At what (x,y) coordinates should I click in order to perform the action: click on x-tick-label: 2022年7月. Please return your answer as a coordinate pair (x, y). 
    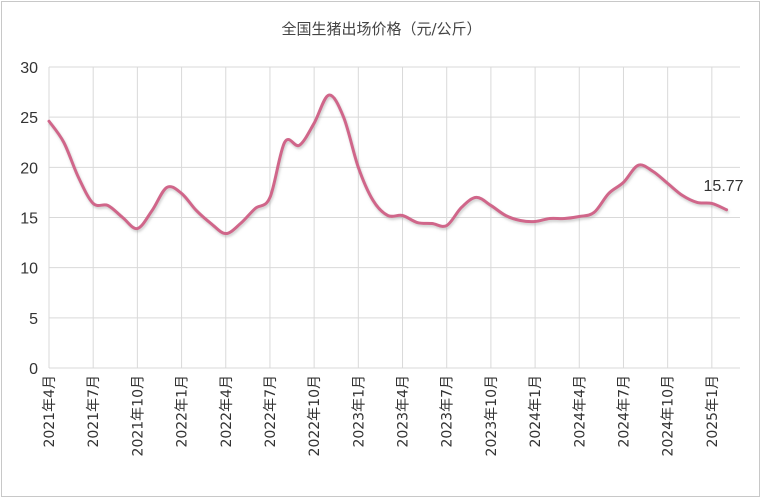
    Looking at the image, I should click on (271, 411).